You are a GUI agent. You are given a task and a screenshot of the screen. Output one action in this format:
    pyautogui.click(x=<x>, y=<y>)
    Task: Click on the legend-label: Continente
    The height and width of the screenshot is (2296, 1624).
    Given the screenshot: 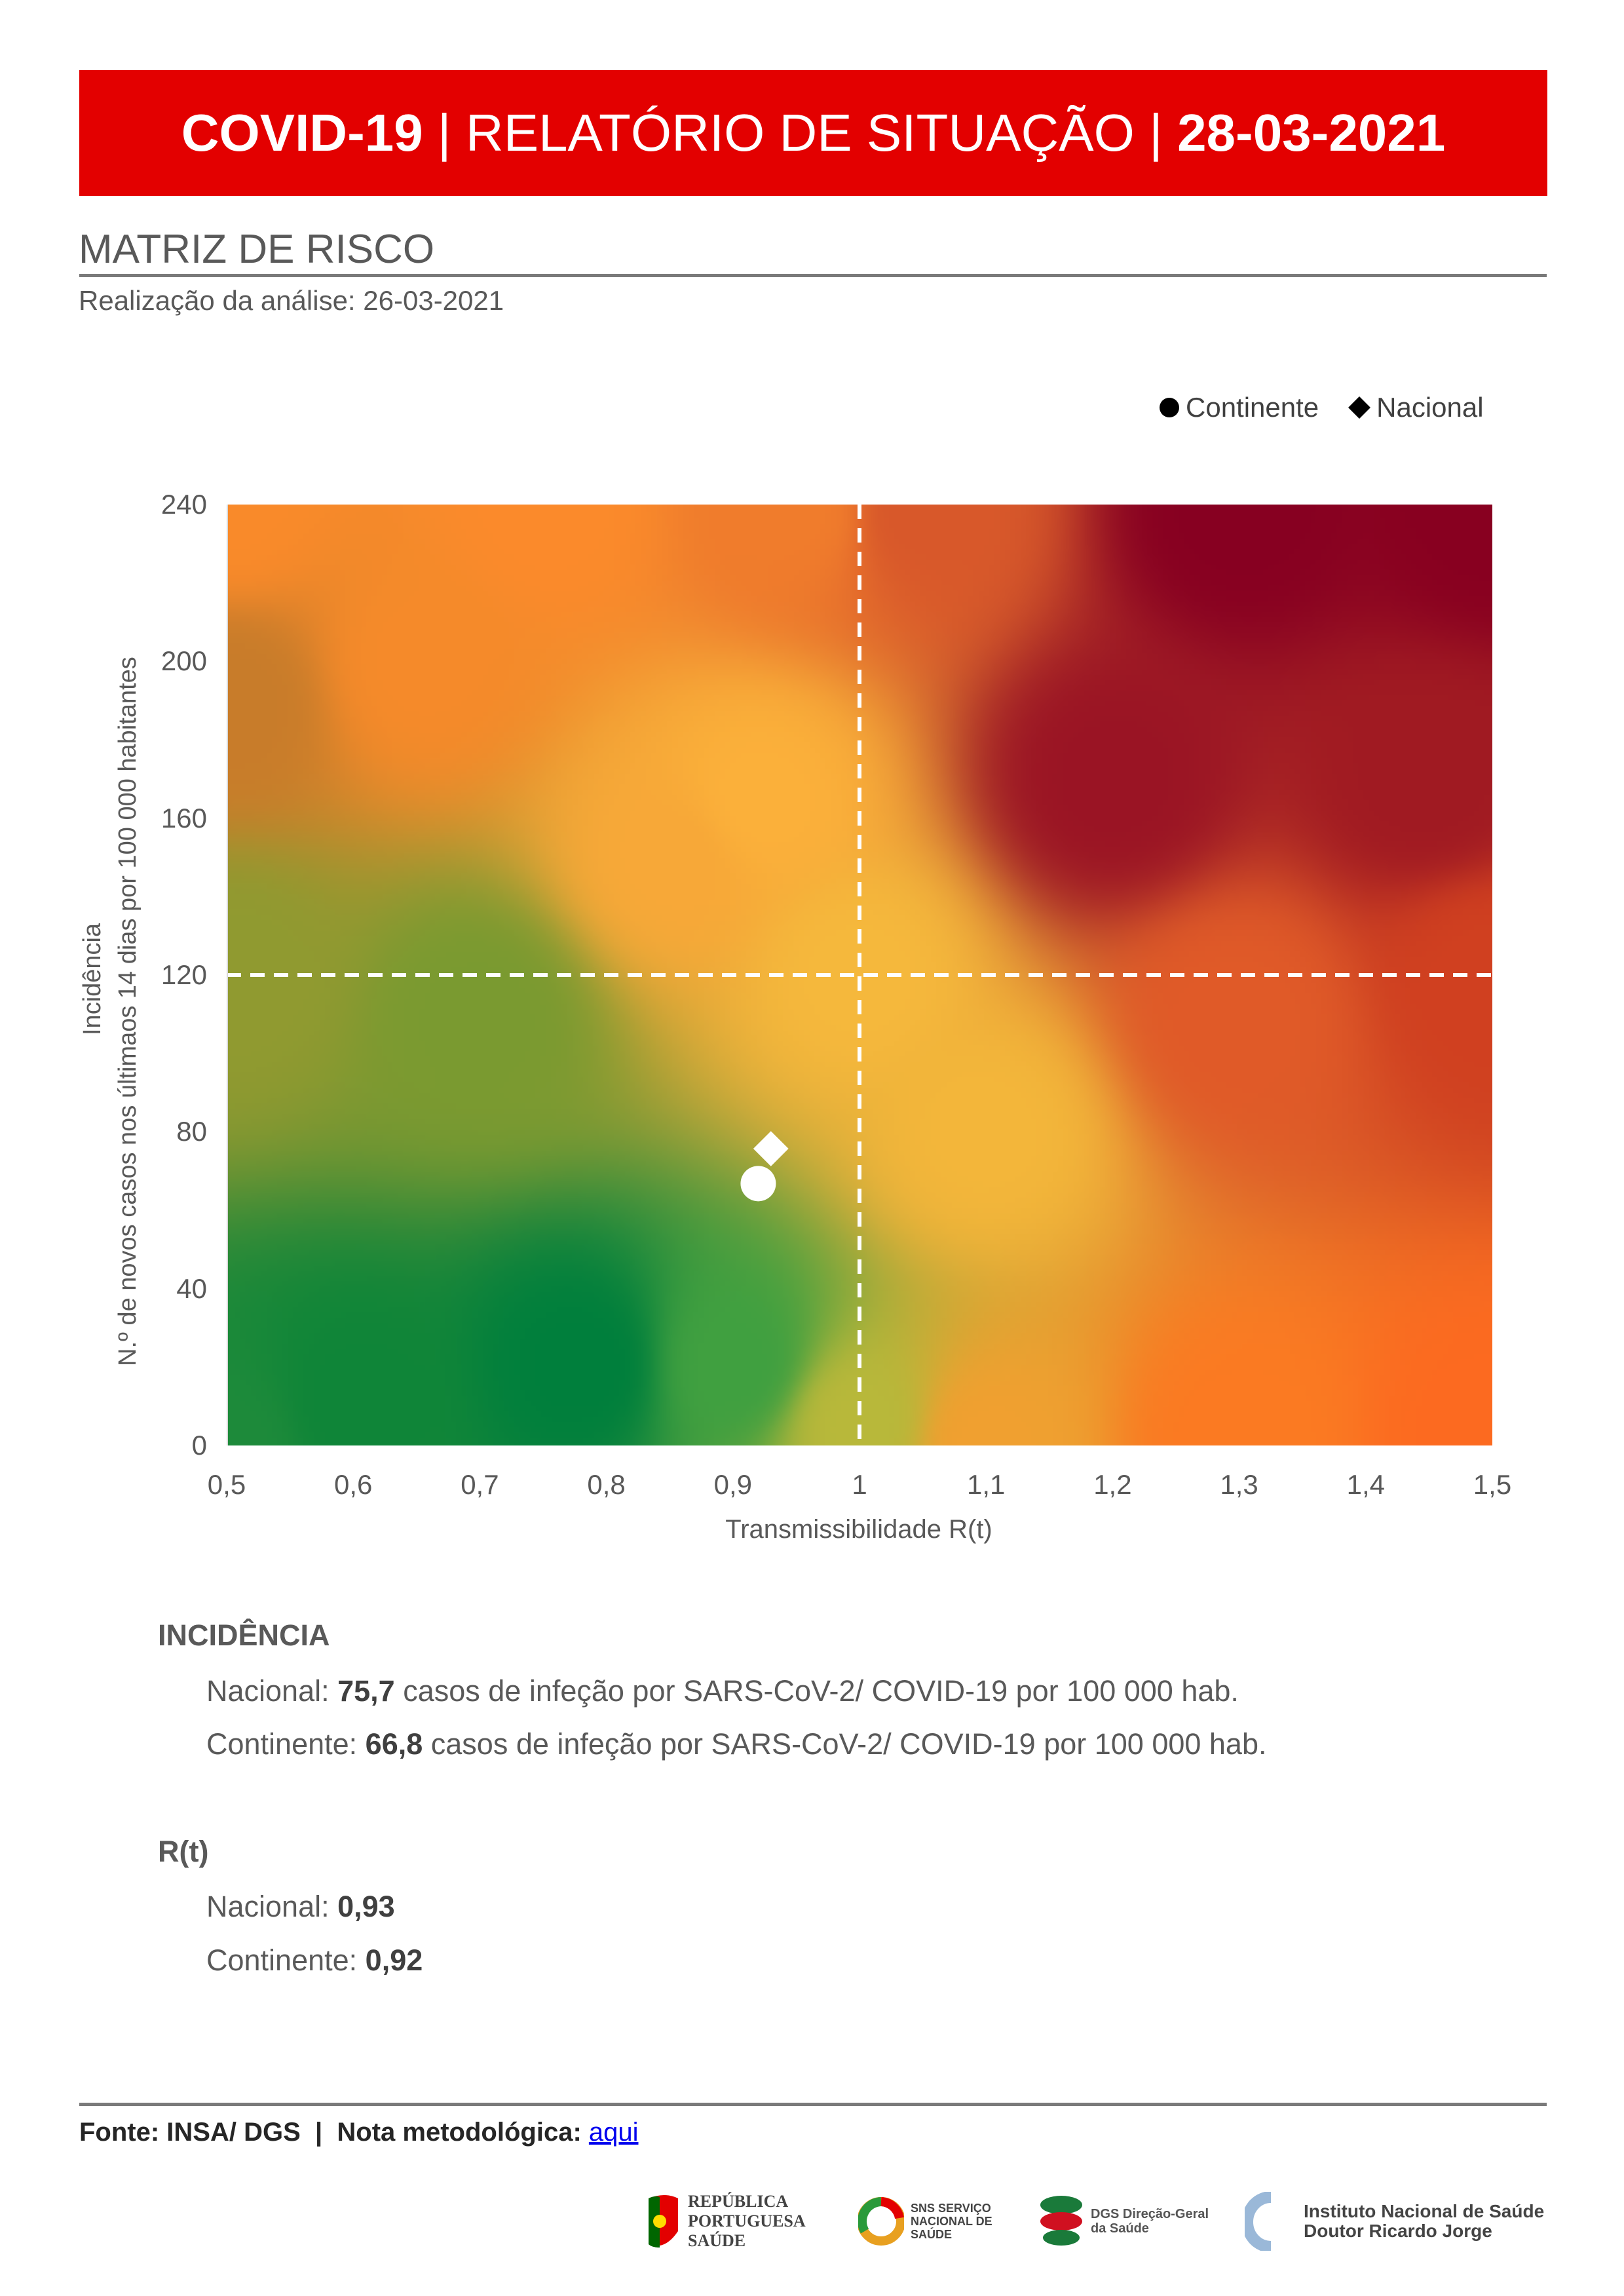 What is the action you would take?
    pyautogui.click(x=1252, y=407)
    